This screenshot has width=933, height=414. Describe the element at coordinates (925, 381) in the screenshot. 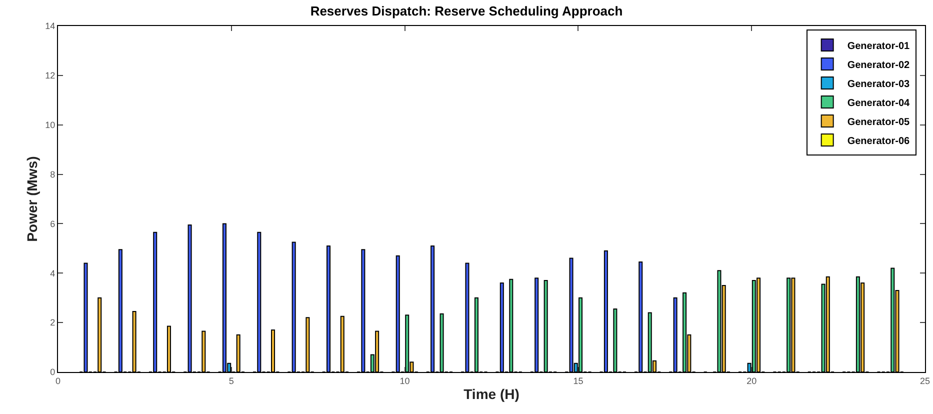

I see `x-tick-label: 25` at that location.